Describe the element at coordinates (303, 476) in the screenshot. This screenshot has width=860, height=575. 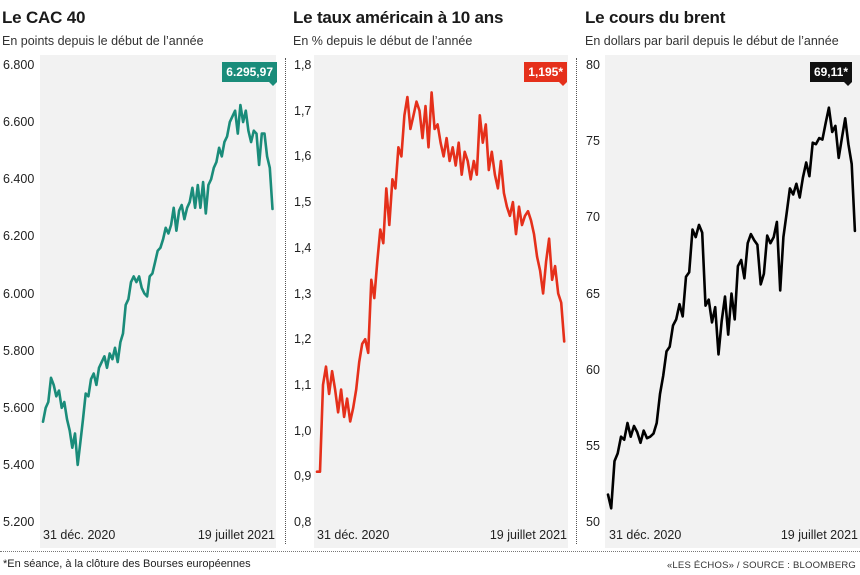
I see `y-tick-label: 0,9` at that location.